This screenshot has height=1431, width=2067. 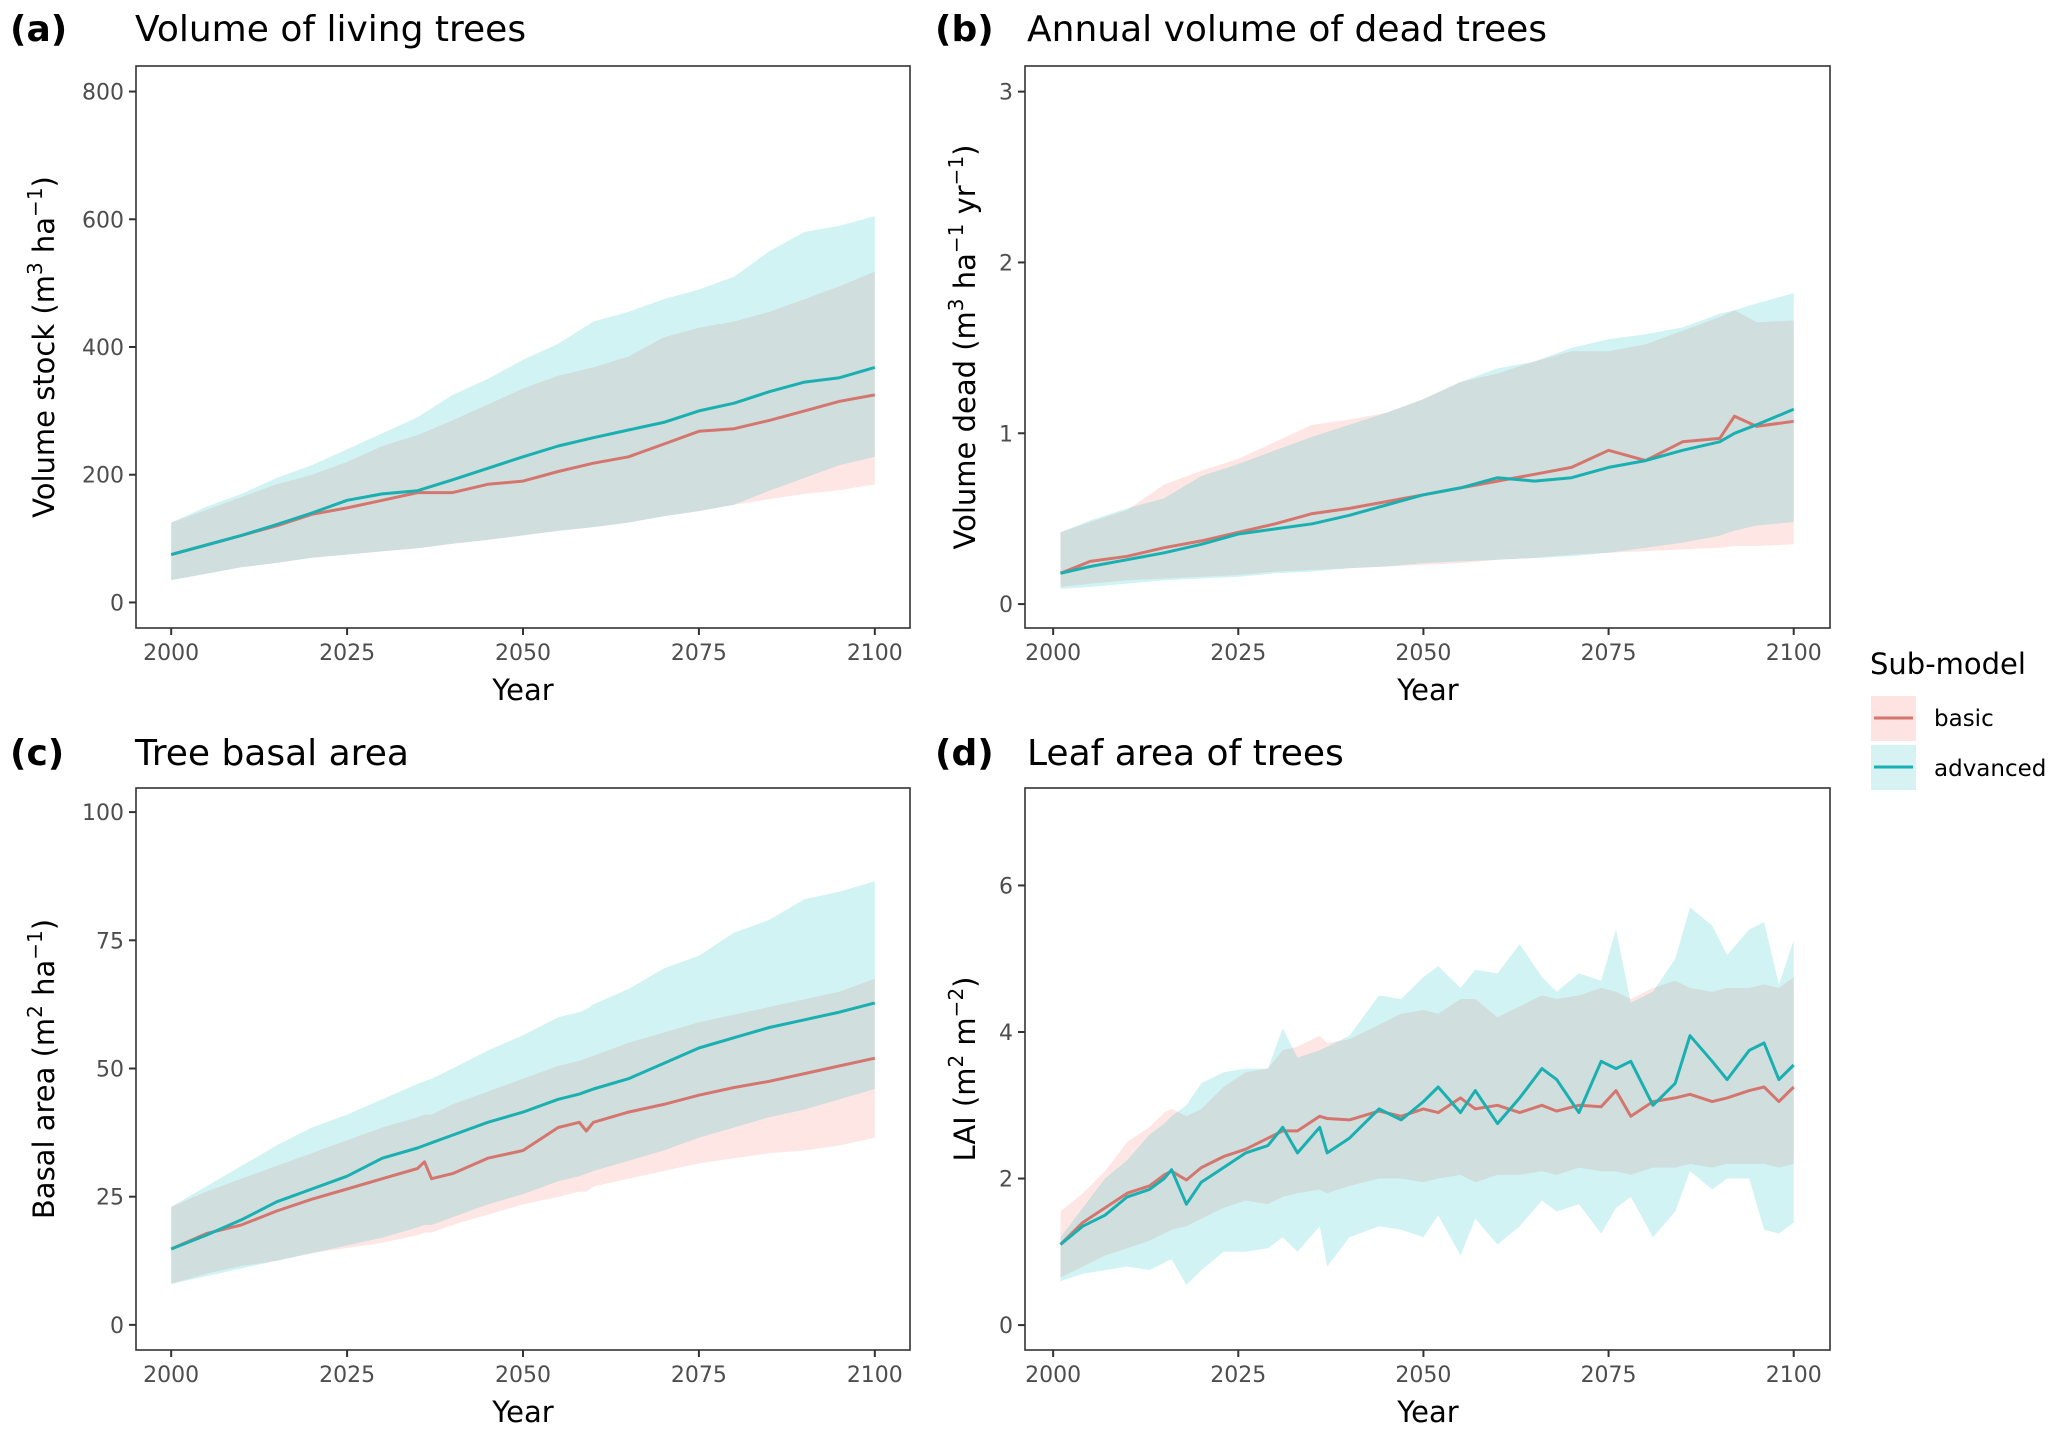 What do you see at coordinates (963, 346) in the screenshot?
I see `y-axis-title: Volume dead (m3 ha−1 yr−1)` at bounding box center [963, 346].